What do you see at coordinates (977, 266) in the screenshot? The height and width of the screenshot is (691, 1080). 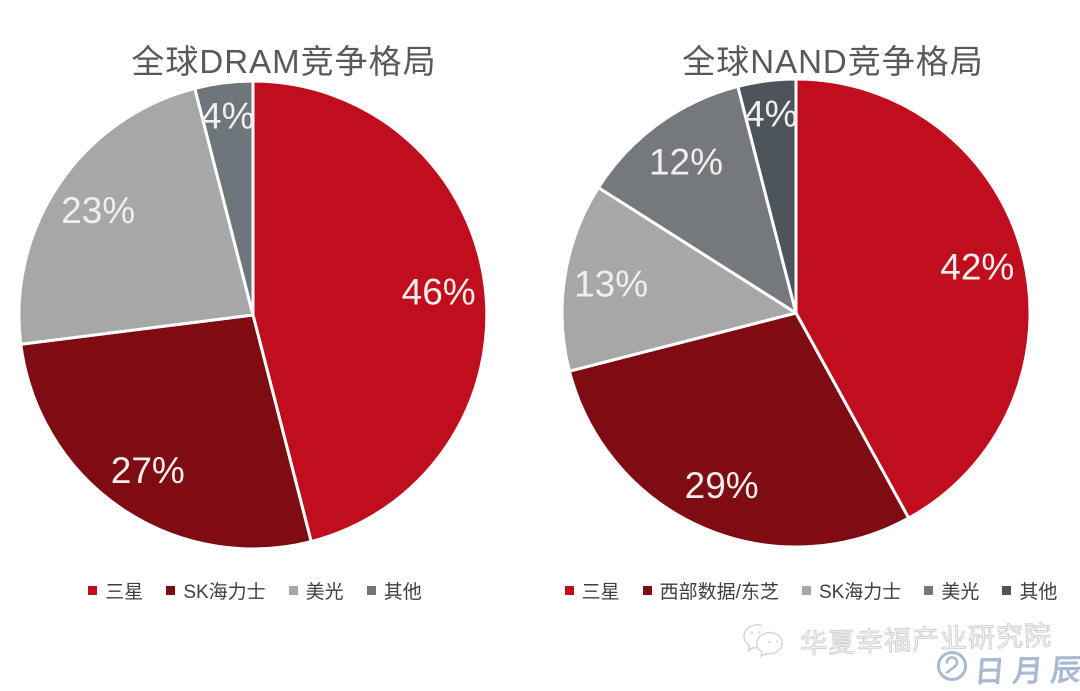 I see `pie-data-label: 42%` at bounding box center [977, 266].